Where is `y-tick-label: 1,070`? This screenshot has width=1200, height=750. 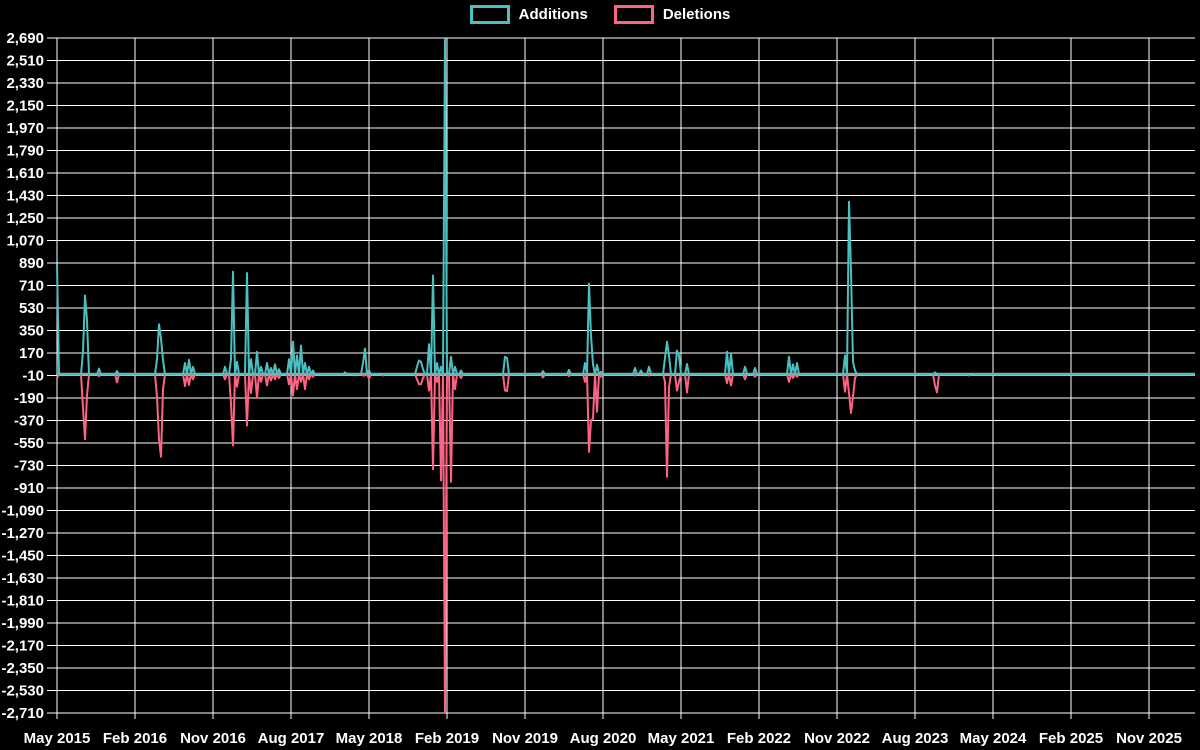
y-tick-label: 1,070 is located at coordinates (25, 241).